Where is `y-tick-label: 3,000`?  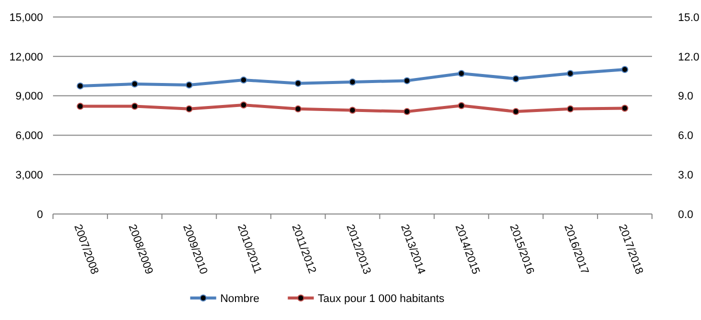 y-tick-label: 3,000 is located at coordinates (29, 175).